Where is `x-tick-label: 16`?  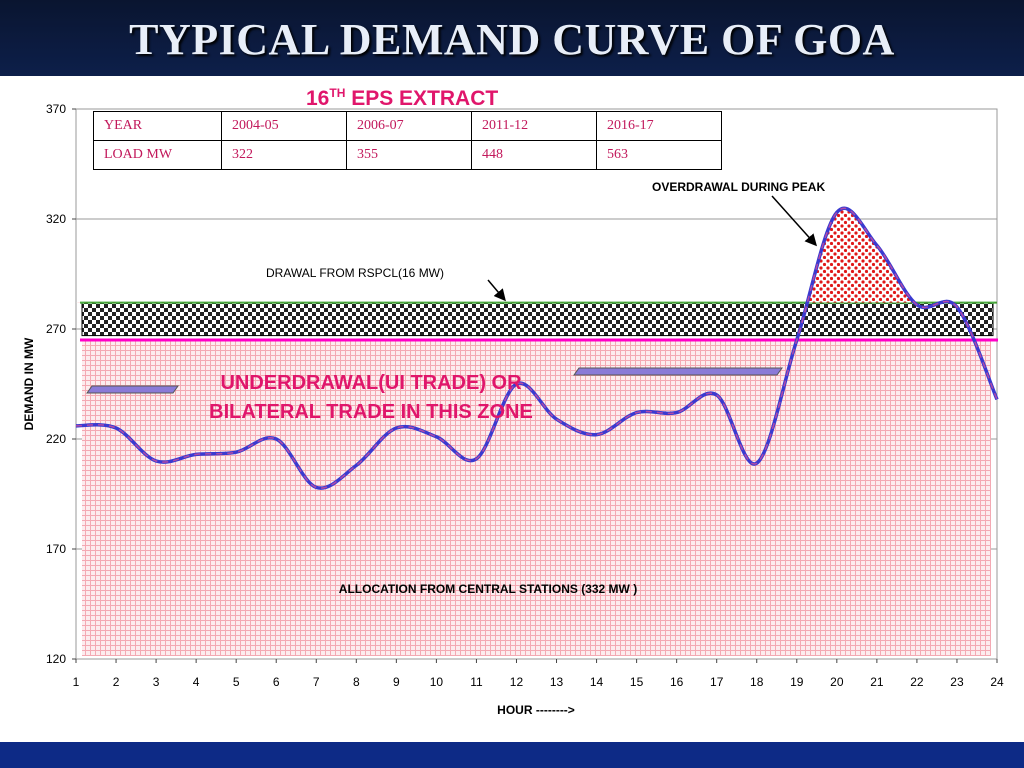
x-tick-label: 16 is located at coordinates (677, 682).